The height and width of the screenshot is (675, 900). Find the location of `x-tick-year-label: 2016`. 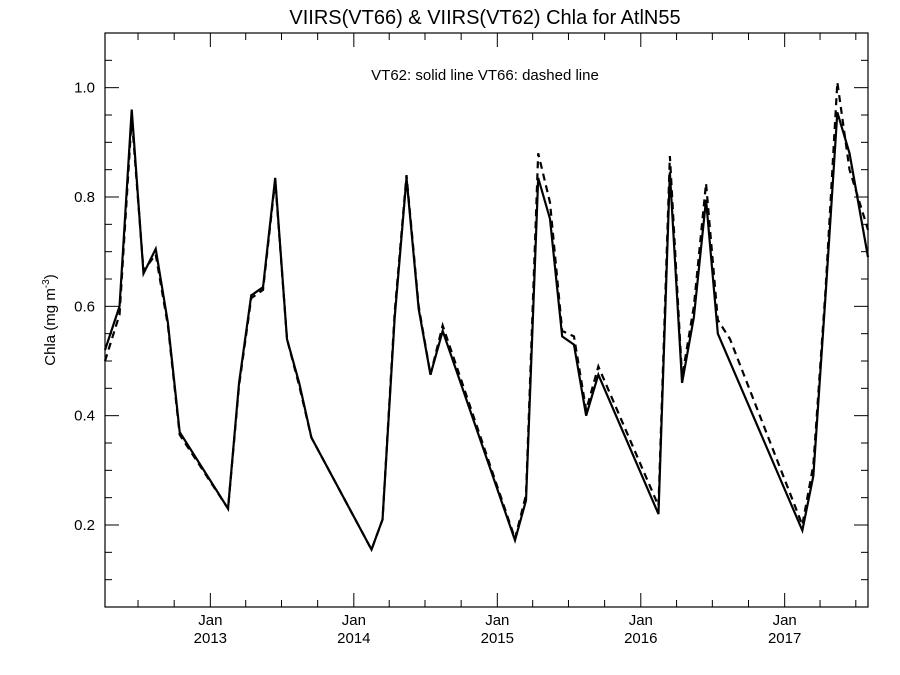

x-tick-year-label: 2016 is located at coordinates (640, 638).